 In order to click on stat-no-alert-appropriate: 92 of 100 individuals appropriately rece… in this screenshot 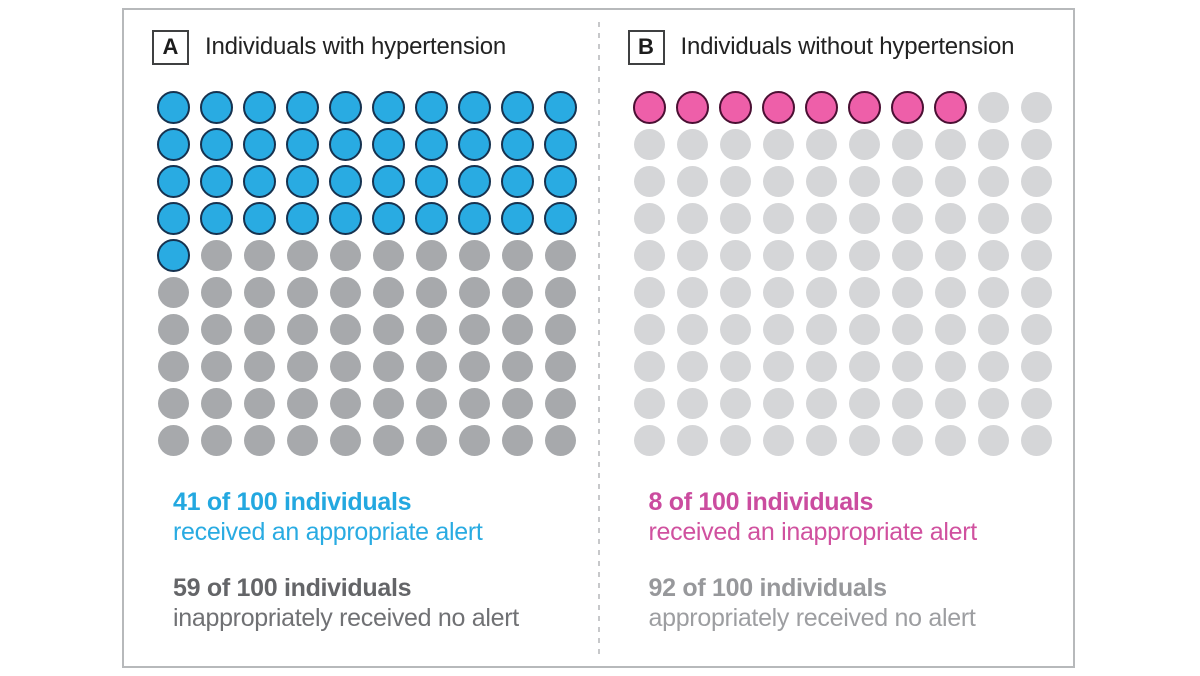, I will do `click(861, 603)`.